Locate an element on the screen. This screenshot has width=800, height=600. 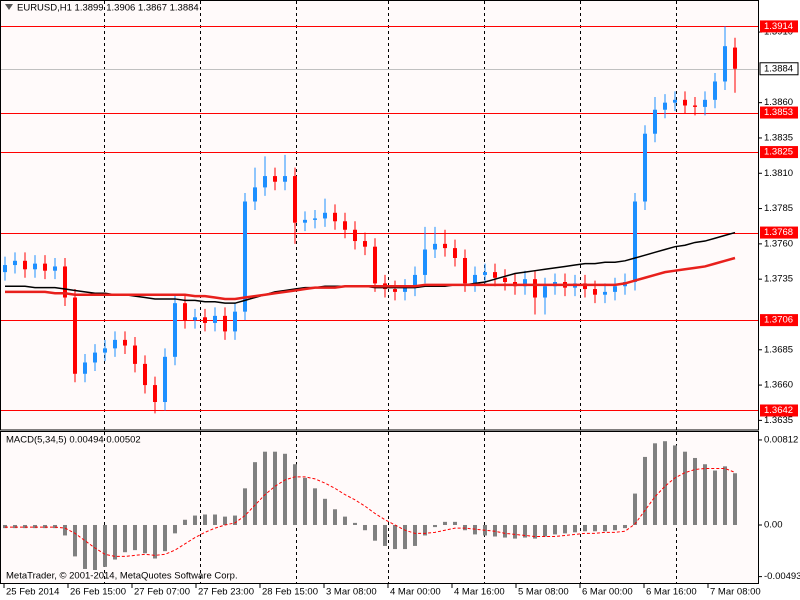
x-tick-label: 26 Feb 15:00 is located at coordinates (98, 592).